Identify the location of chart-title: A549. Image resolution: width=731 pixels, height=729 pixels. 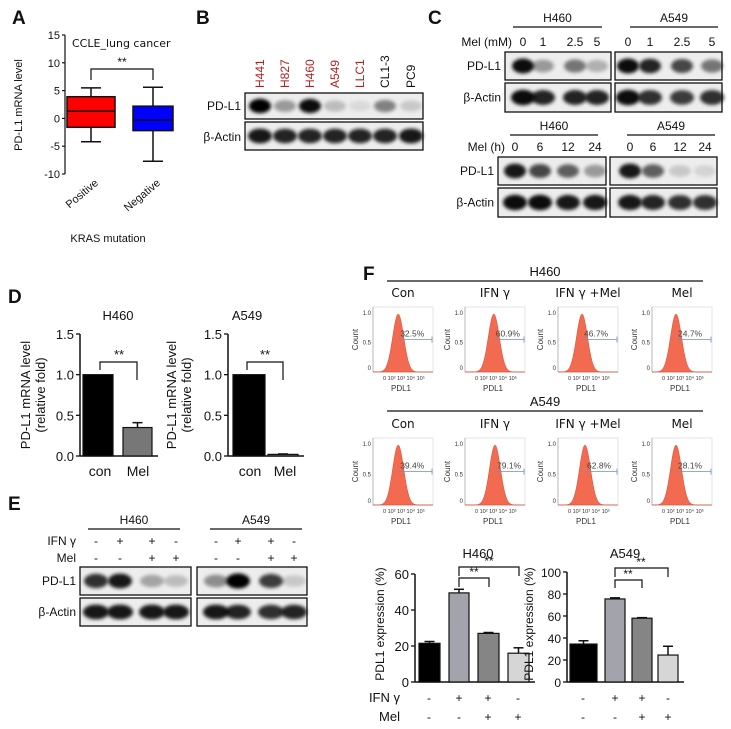
(247, 315).